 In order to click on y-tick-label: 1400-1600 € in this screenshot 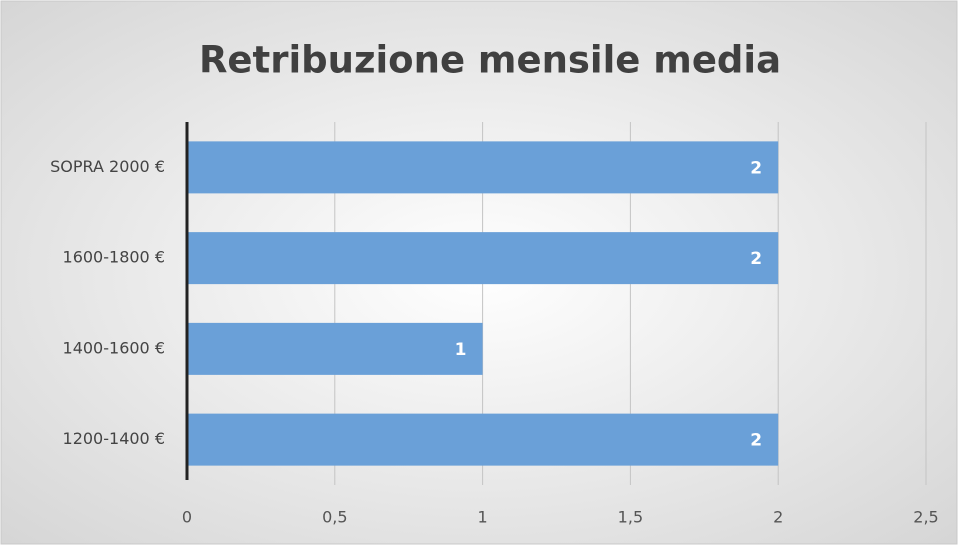, I will do `click(114, 347)`.